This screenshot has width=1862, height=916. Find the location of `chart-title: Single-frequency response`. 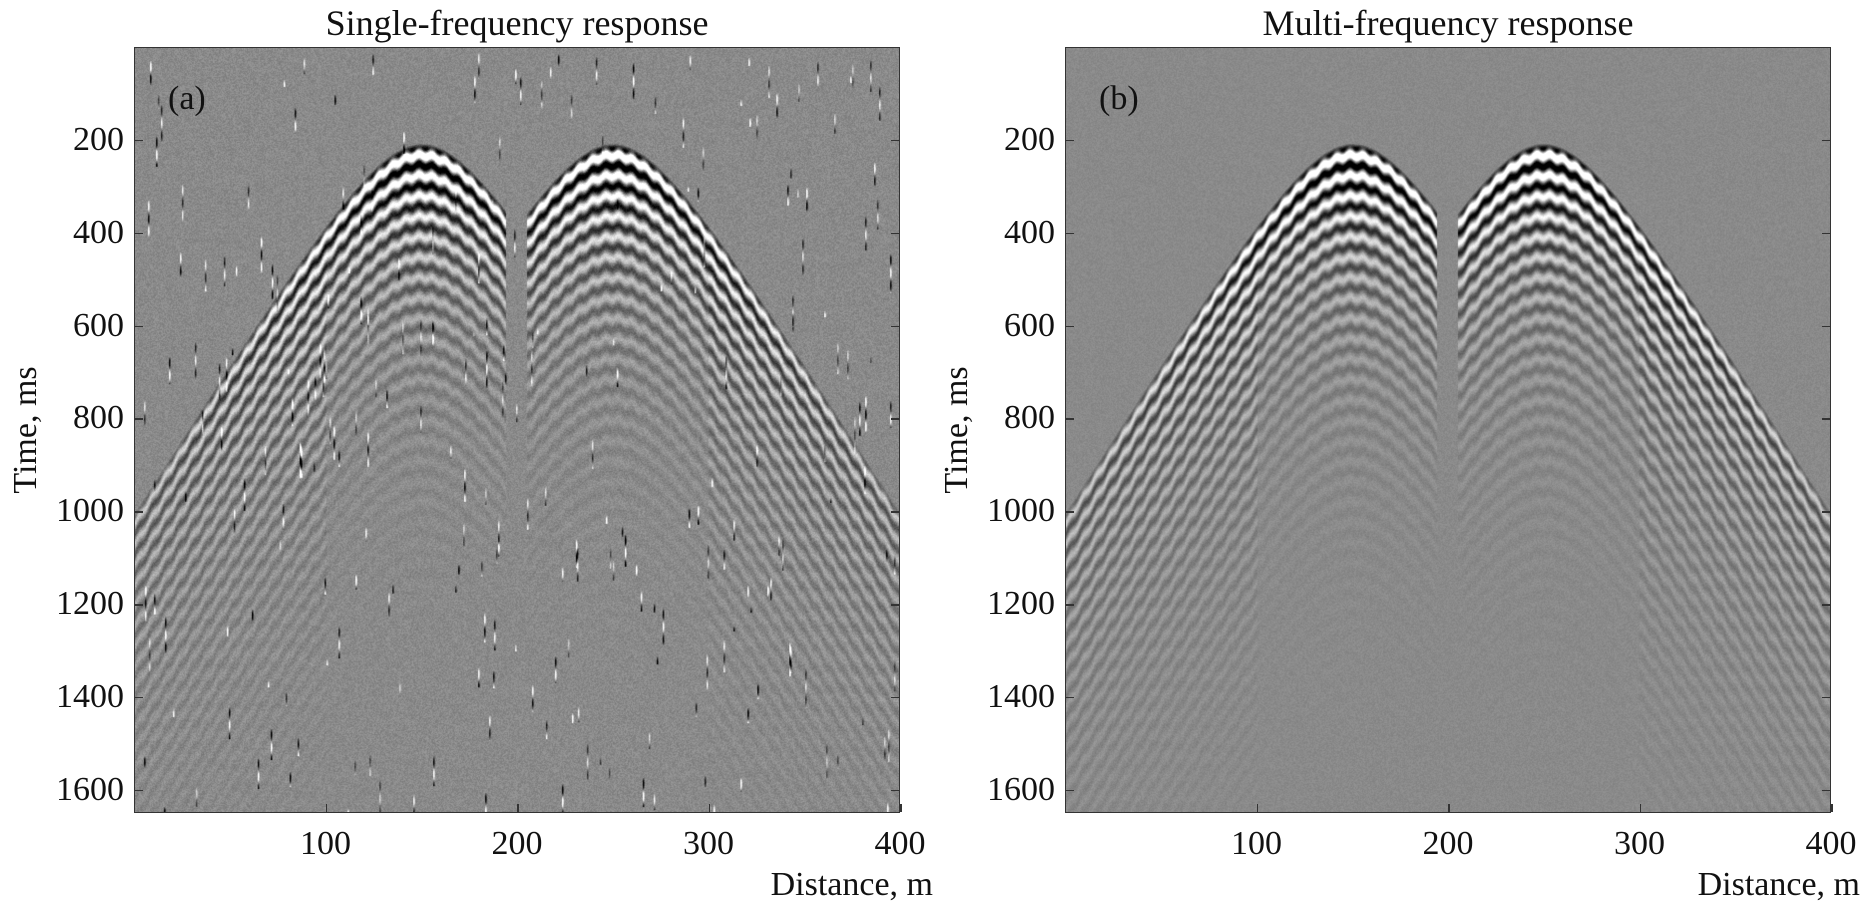

chart-title: Single-frequency response is located at coordinates (517, 23).